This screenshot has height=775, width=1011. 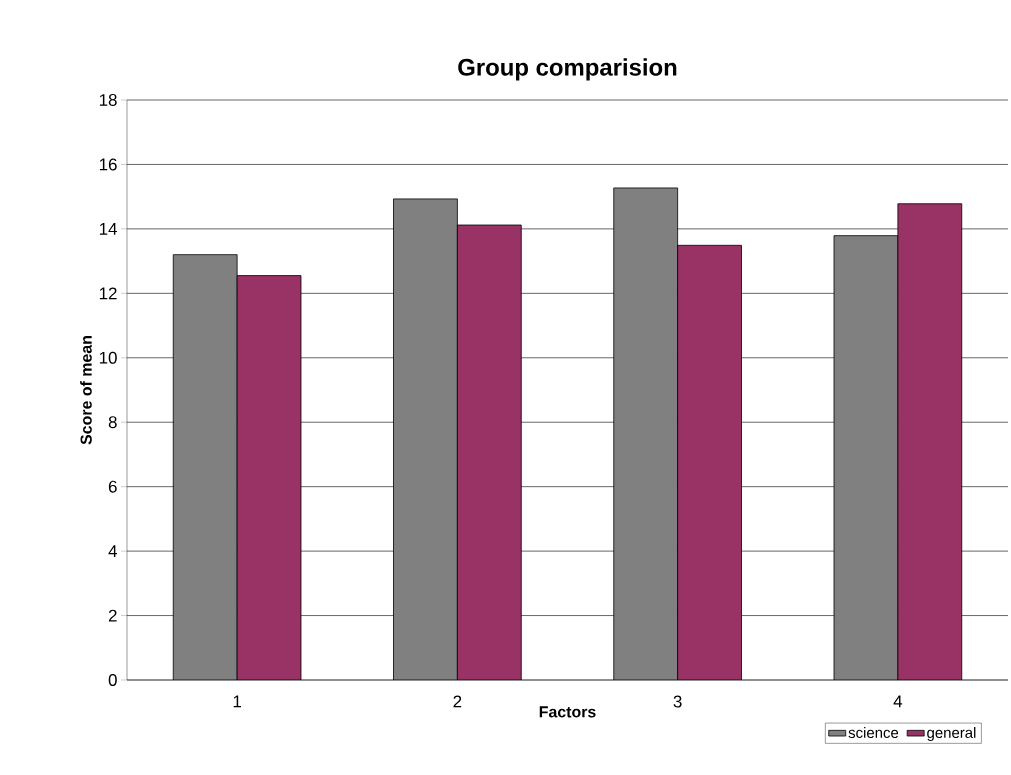 I want to click on y-tick-label: 14, so click(x=108, y=229).